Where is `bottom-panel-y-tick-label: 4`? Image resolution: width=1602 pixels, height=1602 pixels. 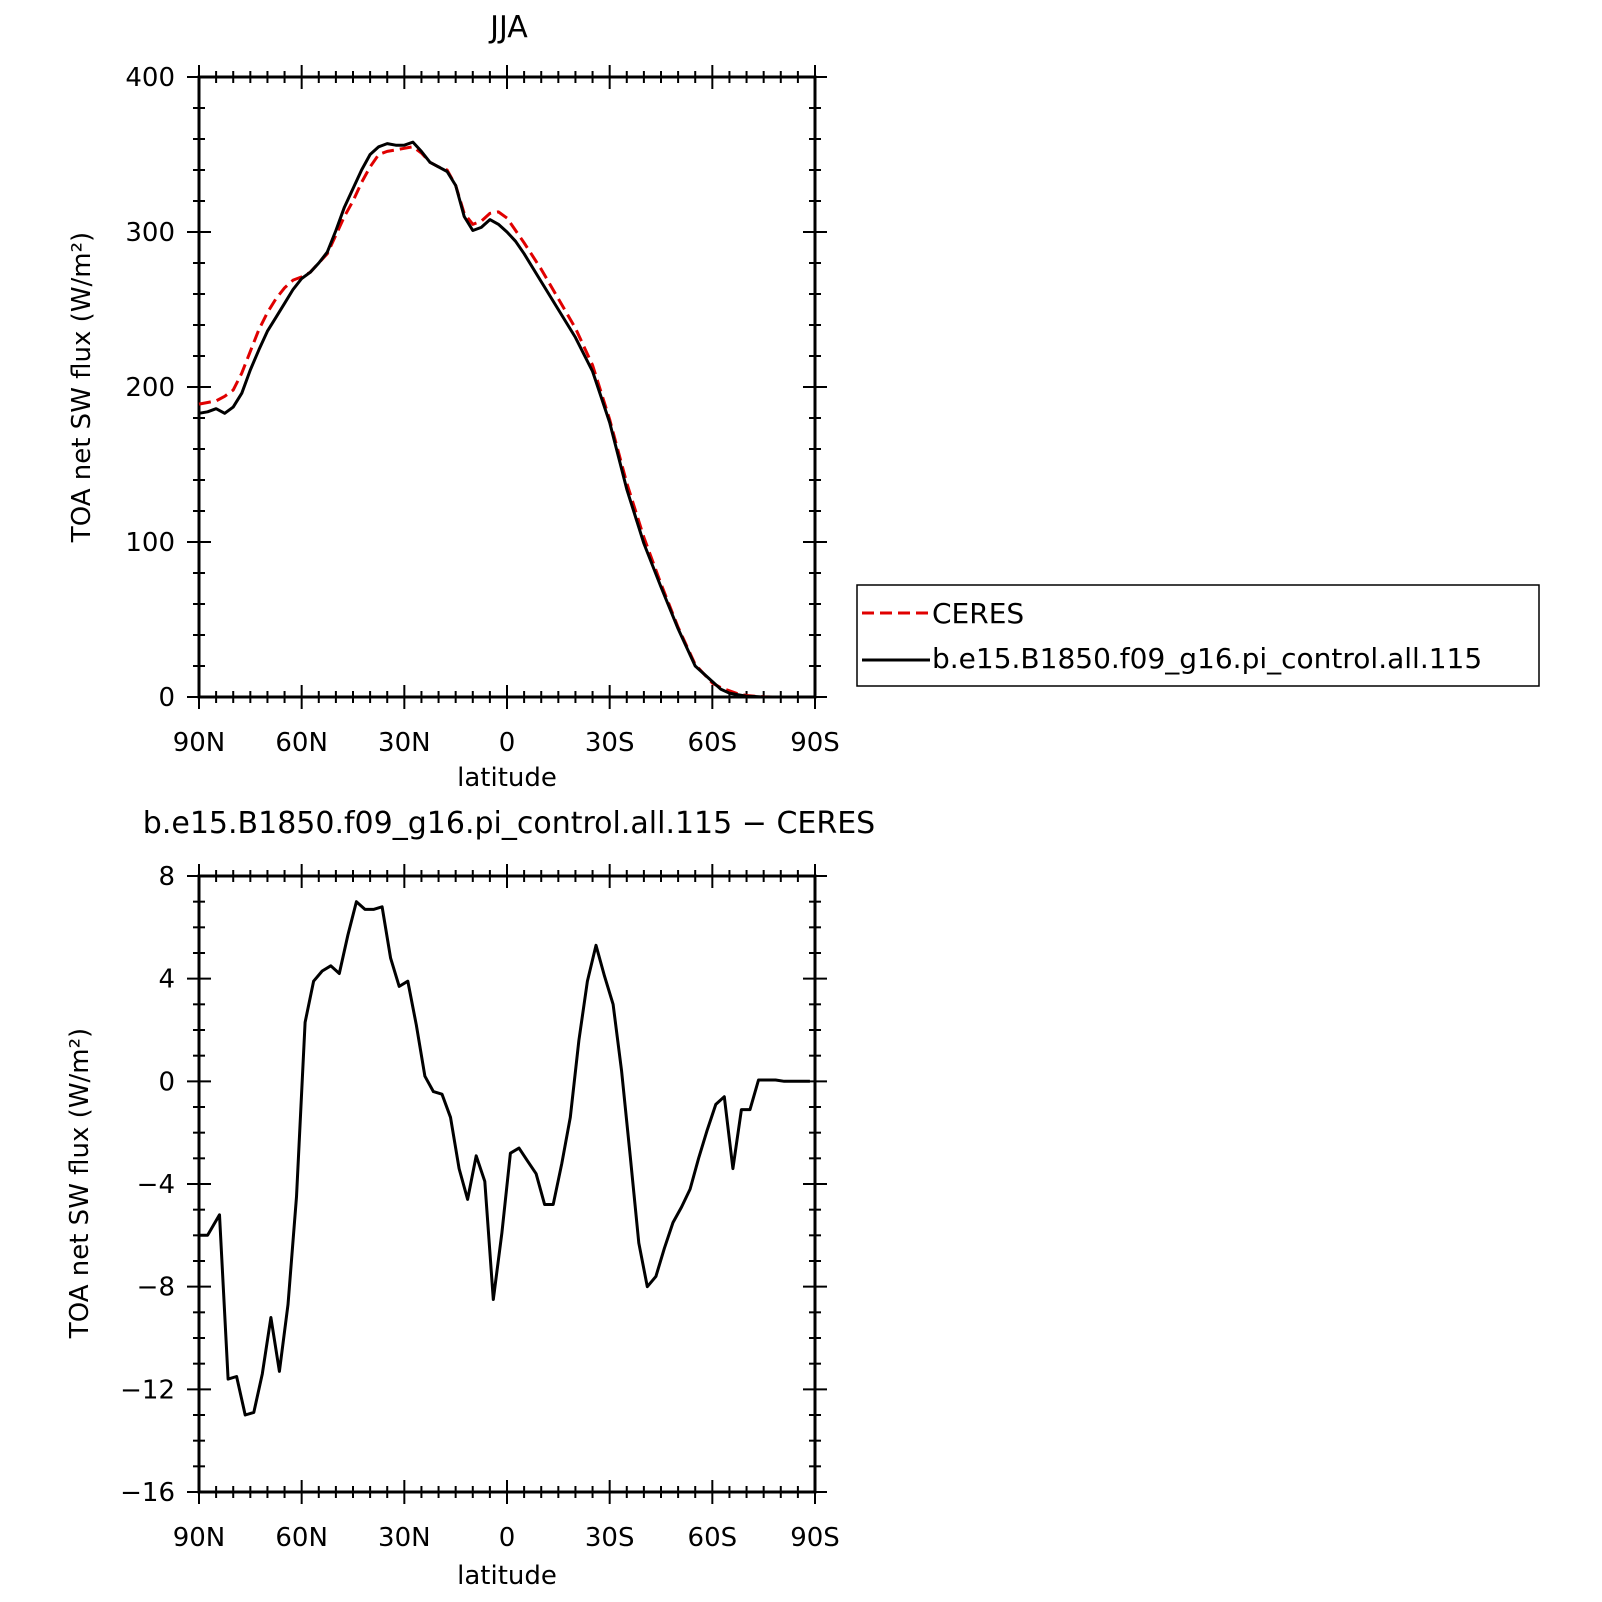
bottom-panel-y-tick-label: 4 is located at coordinates (166, 980).